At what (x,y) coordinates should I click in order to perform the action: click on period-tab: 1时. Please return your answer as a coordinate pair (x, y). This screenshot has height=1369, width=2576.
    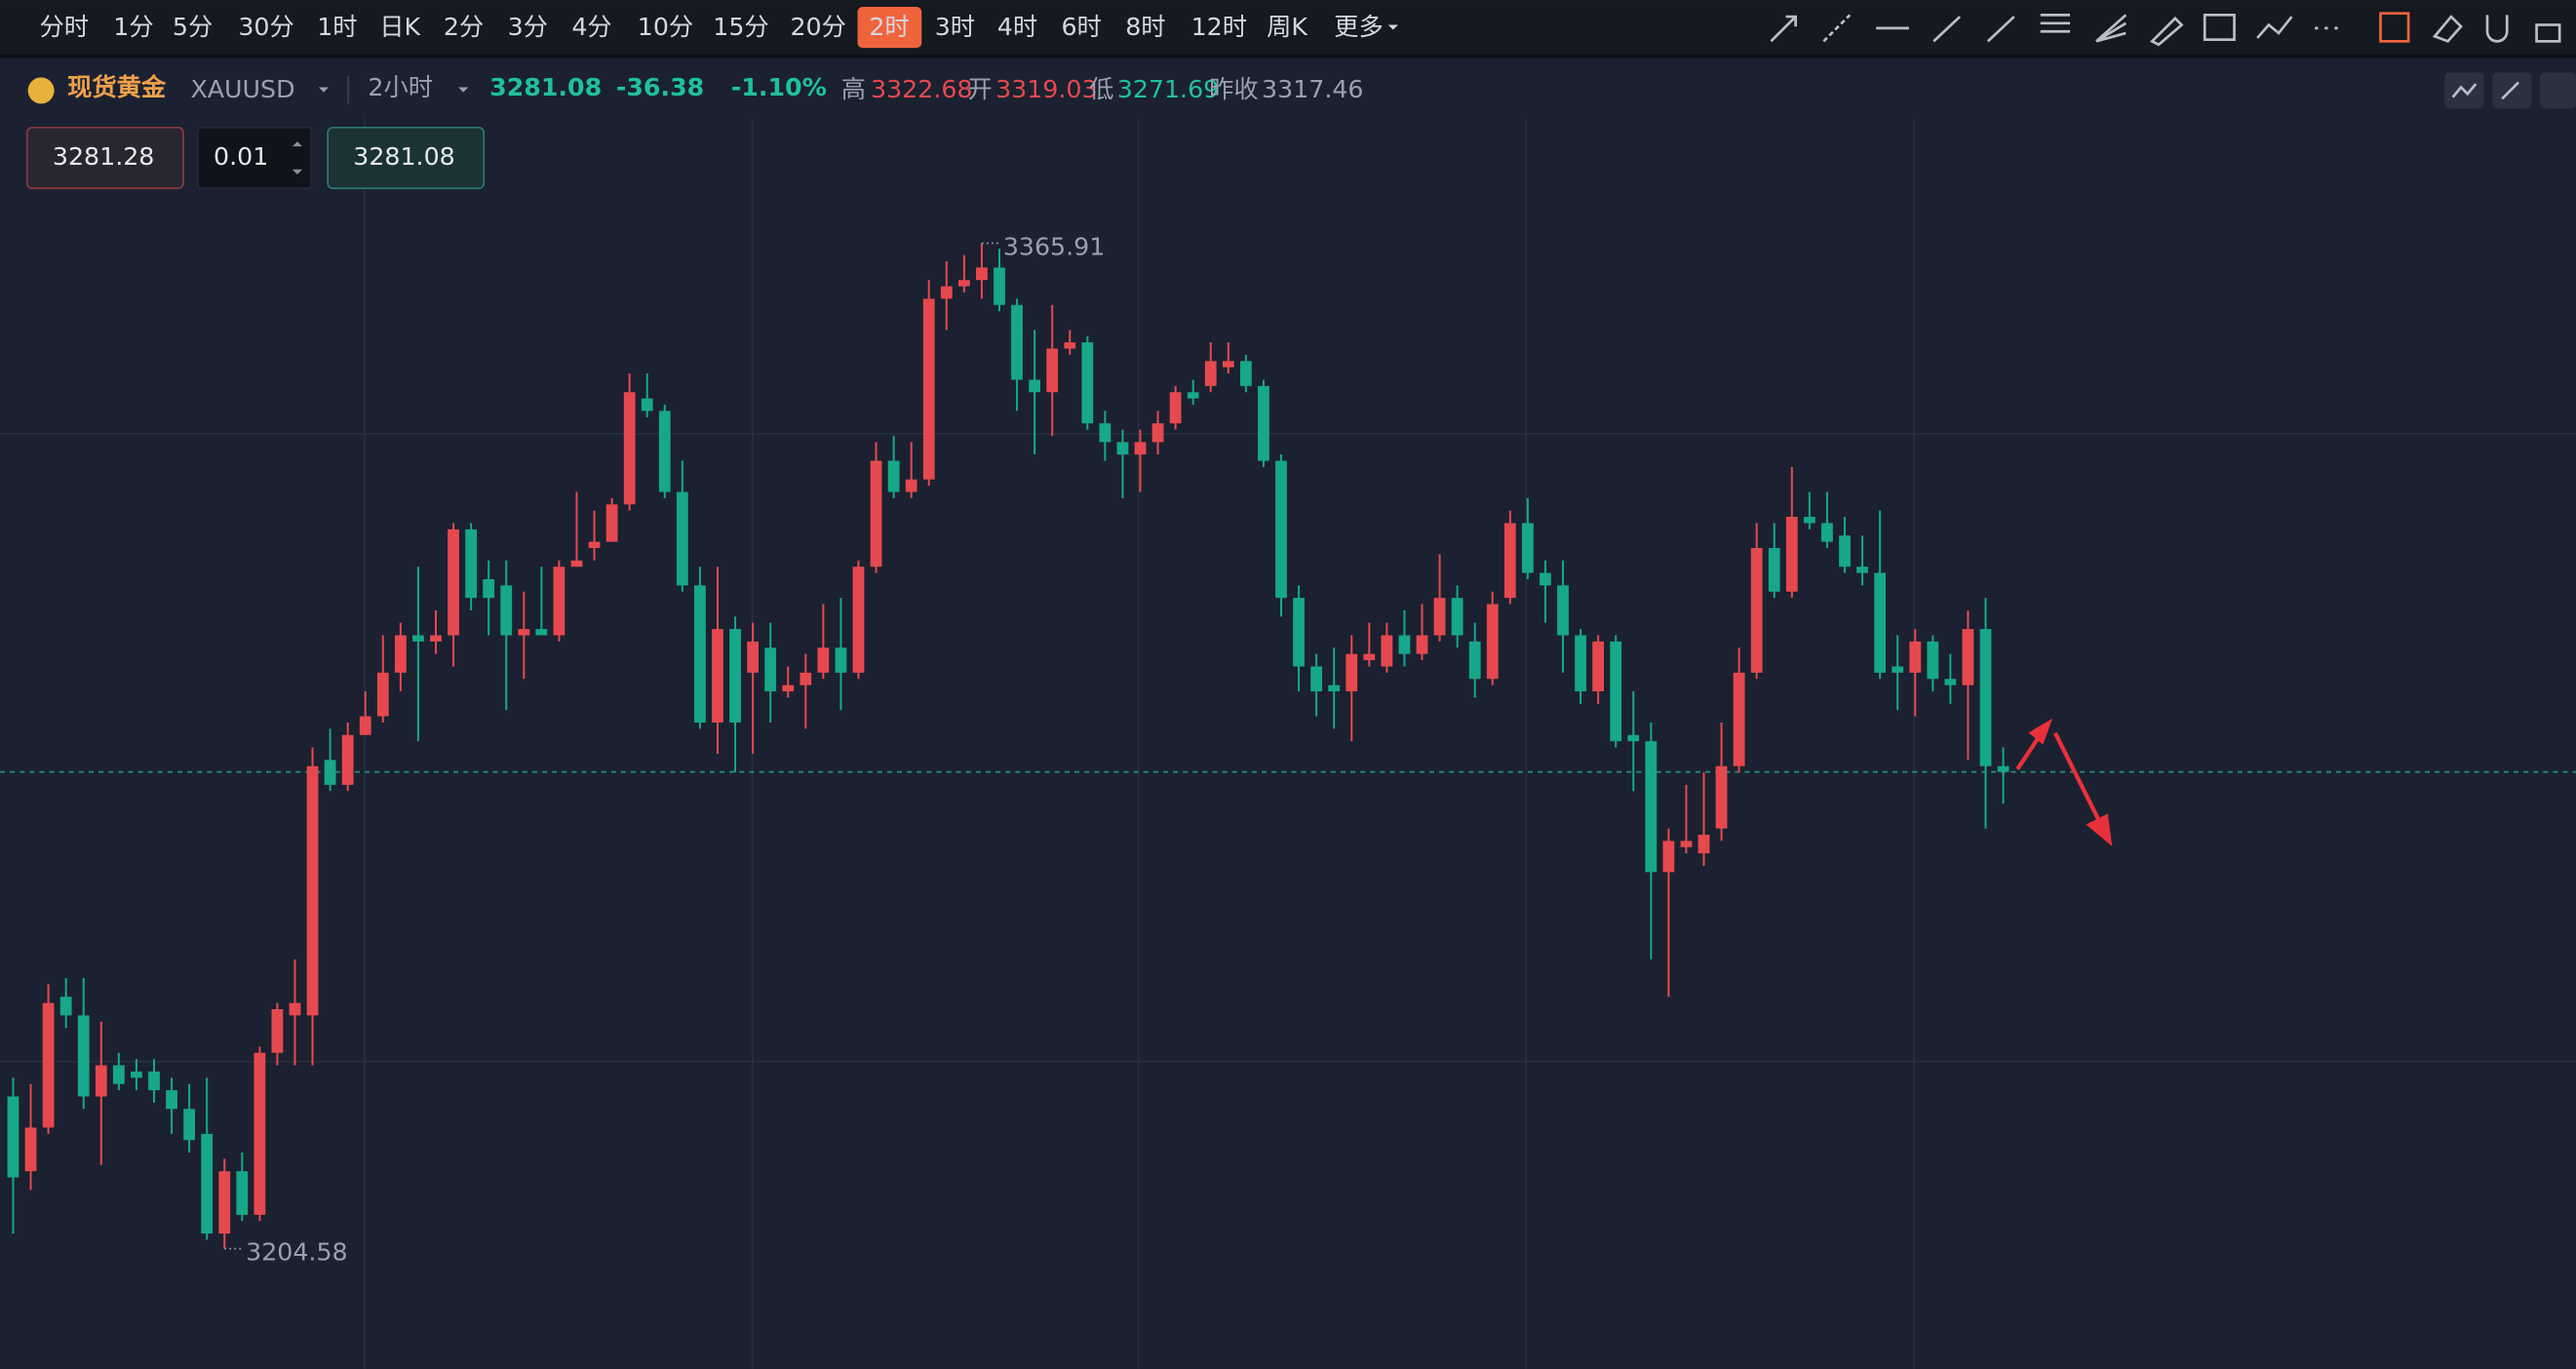
    Looking at the image, I should click on (337, 27).